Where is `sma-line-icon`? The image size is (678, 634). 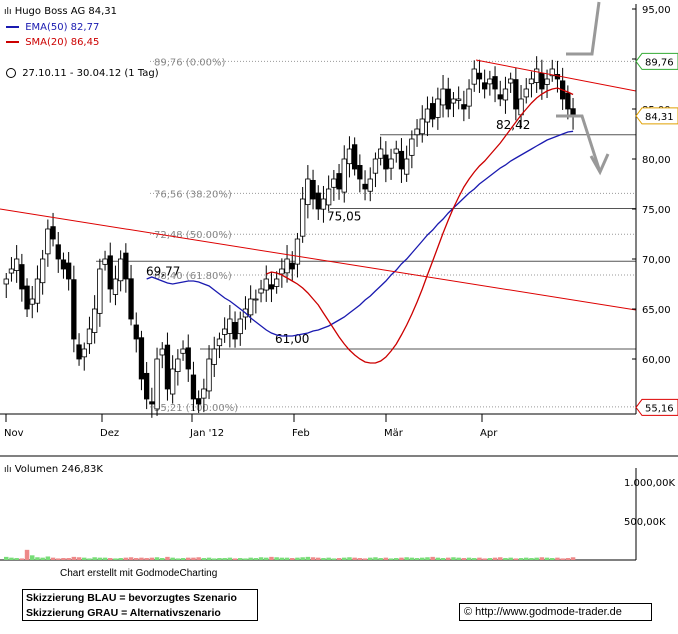
sma-line-icon is located at coordinates (12, 42).